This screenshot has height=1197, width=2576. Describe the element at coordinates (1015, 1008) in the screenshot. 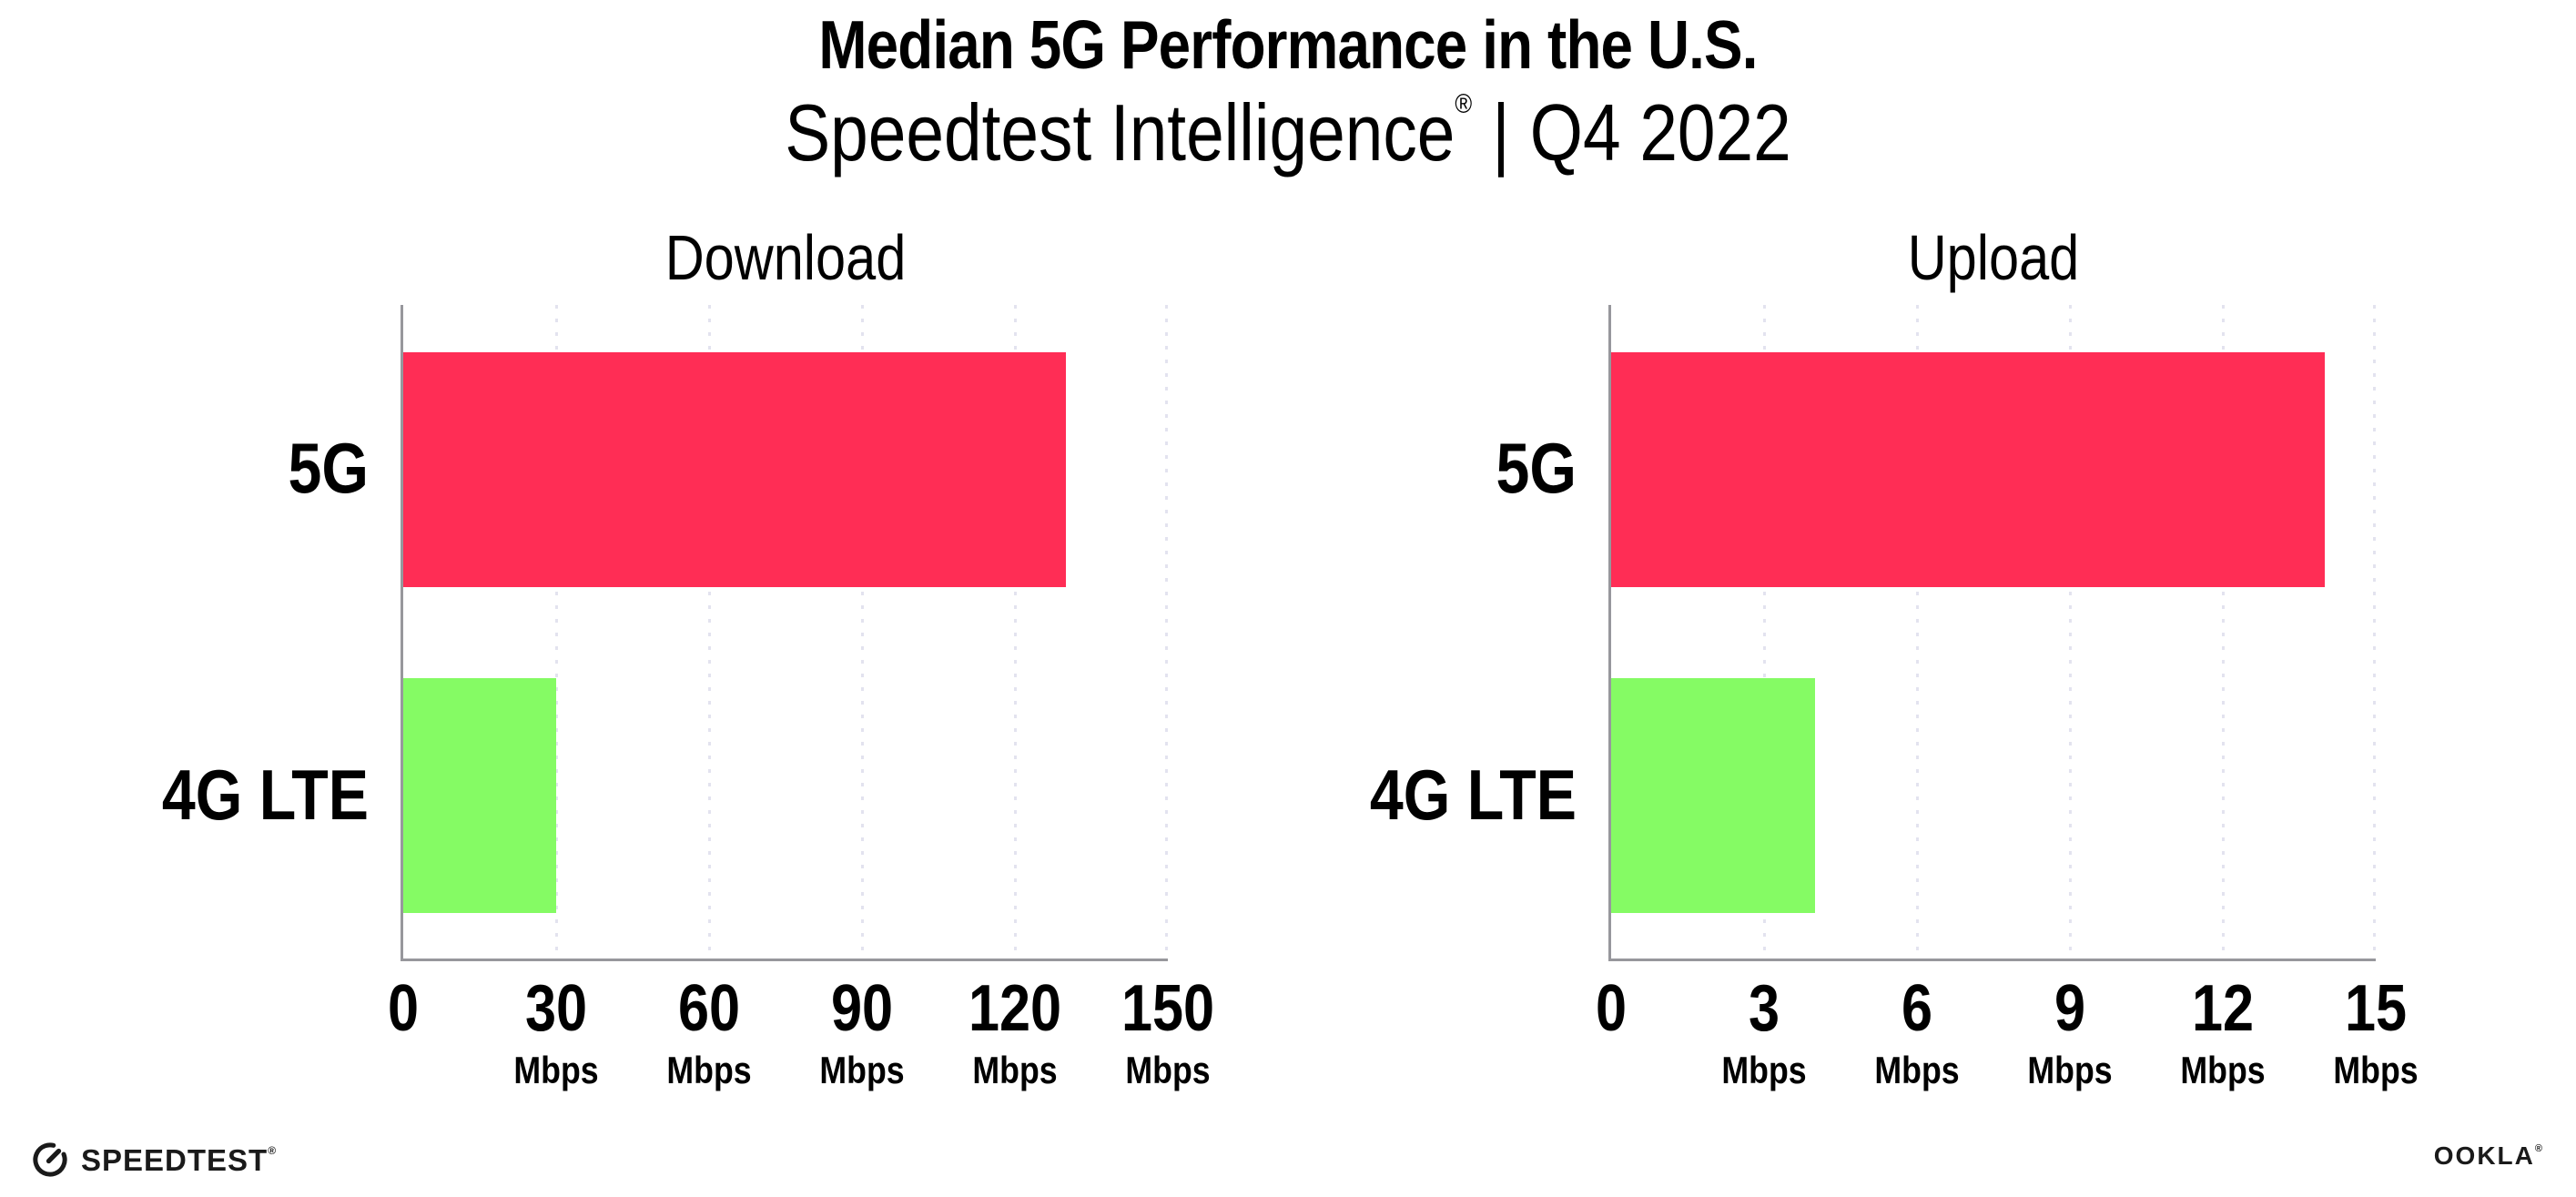

I see `tick-label-120-download: 120` at that location.